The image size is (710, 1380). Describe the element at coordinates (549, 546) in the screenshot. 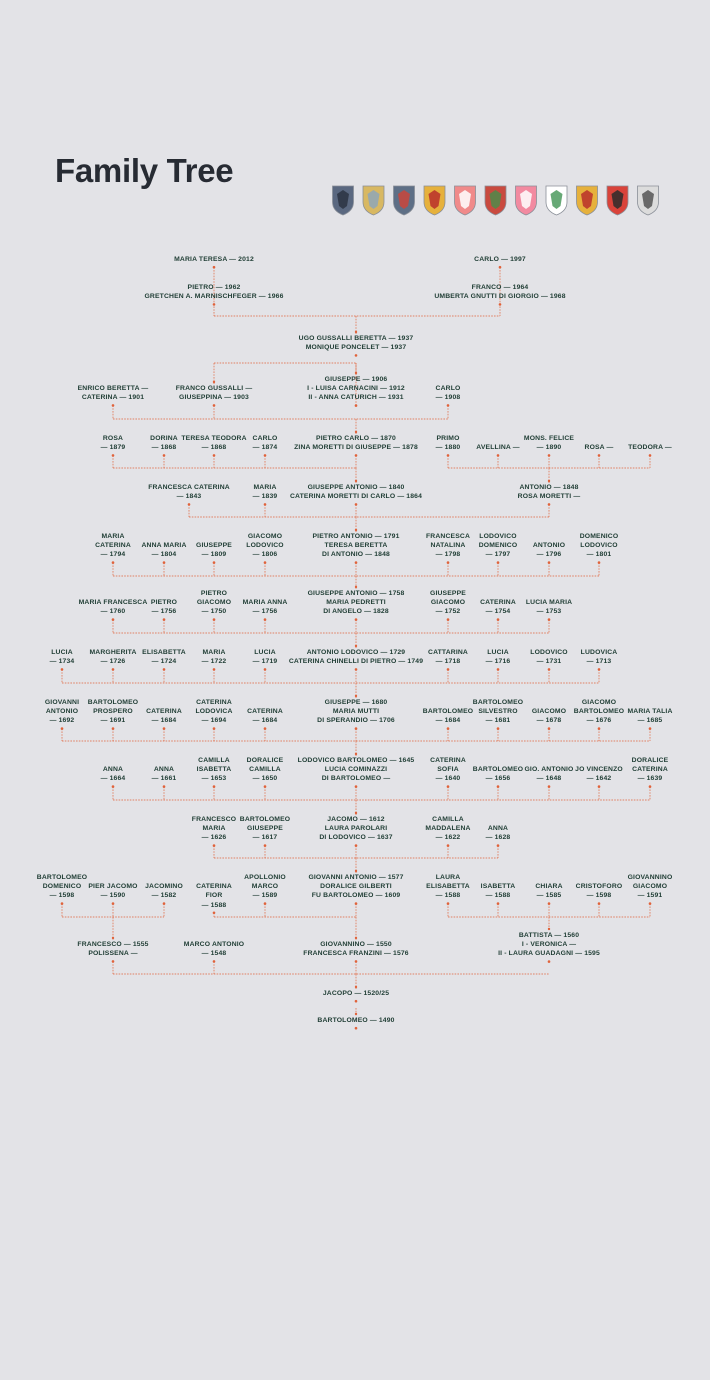

I see `person-label: ANTONIO` at that location.